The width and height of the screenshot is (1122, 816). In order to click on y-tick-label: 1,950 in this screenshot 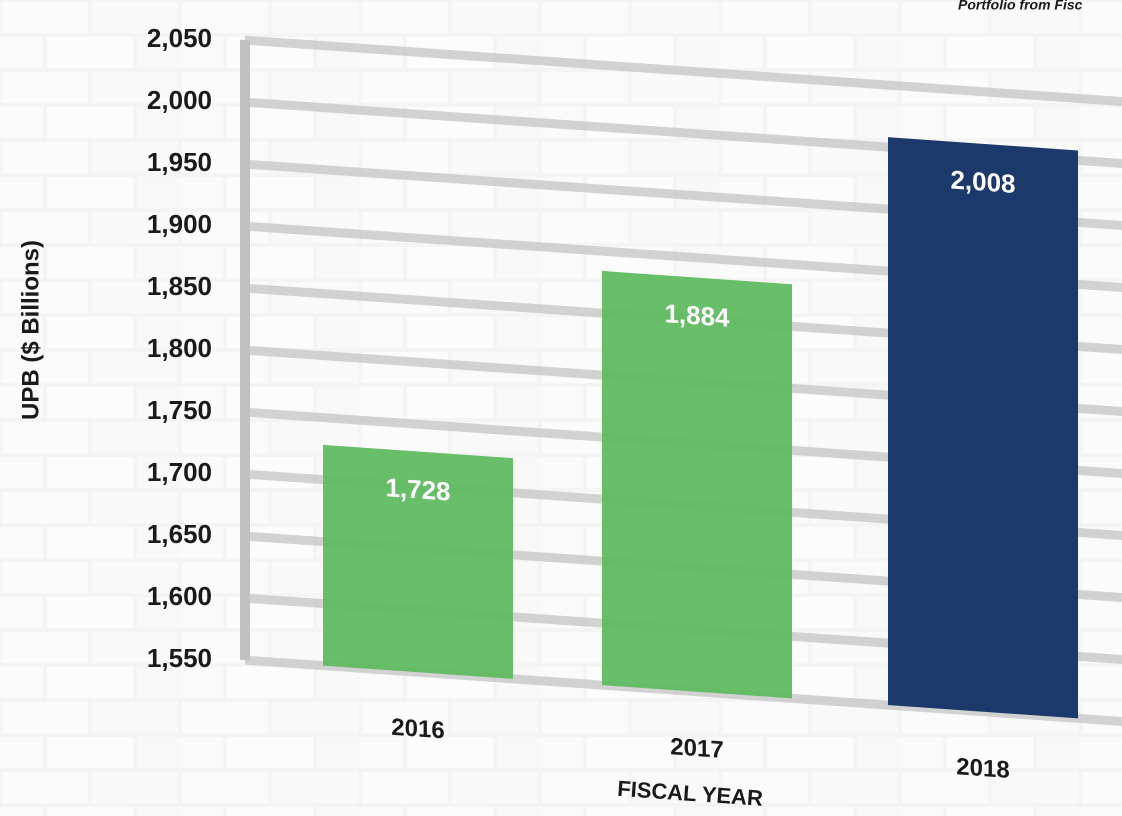, I will do `click(179, 162)`.